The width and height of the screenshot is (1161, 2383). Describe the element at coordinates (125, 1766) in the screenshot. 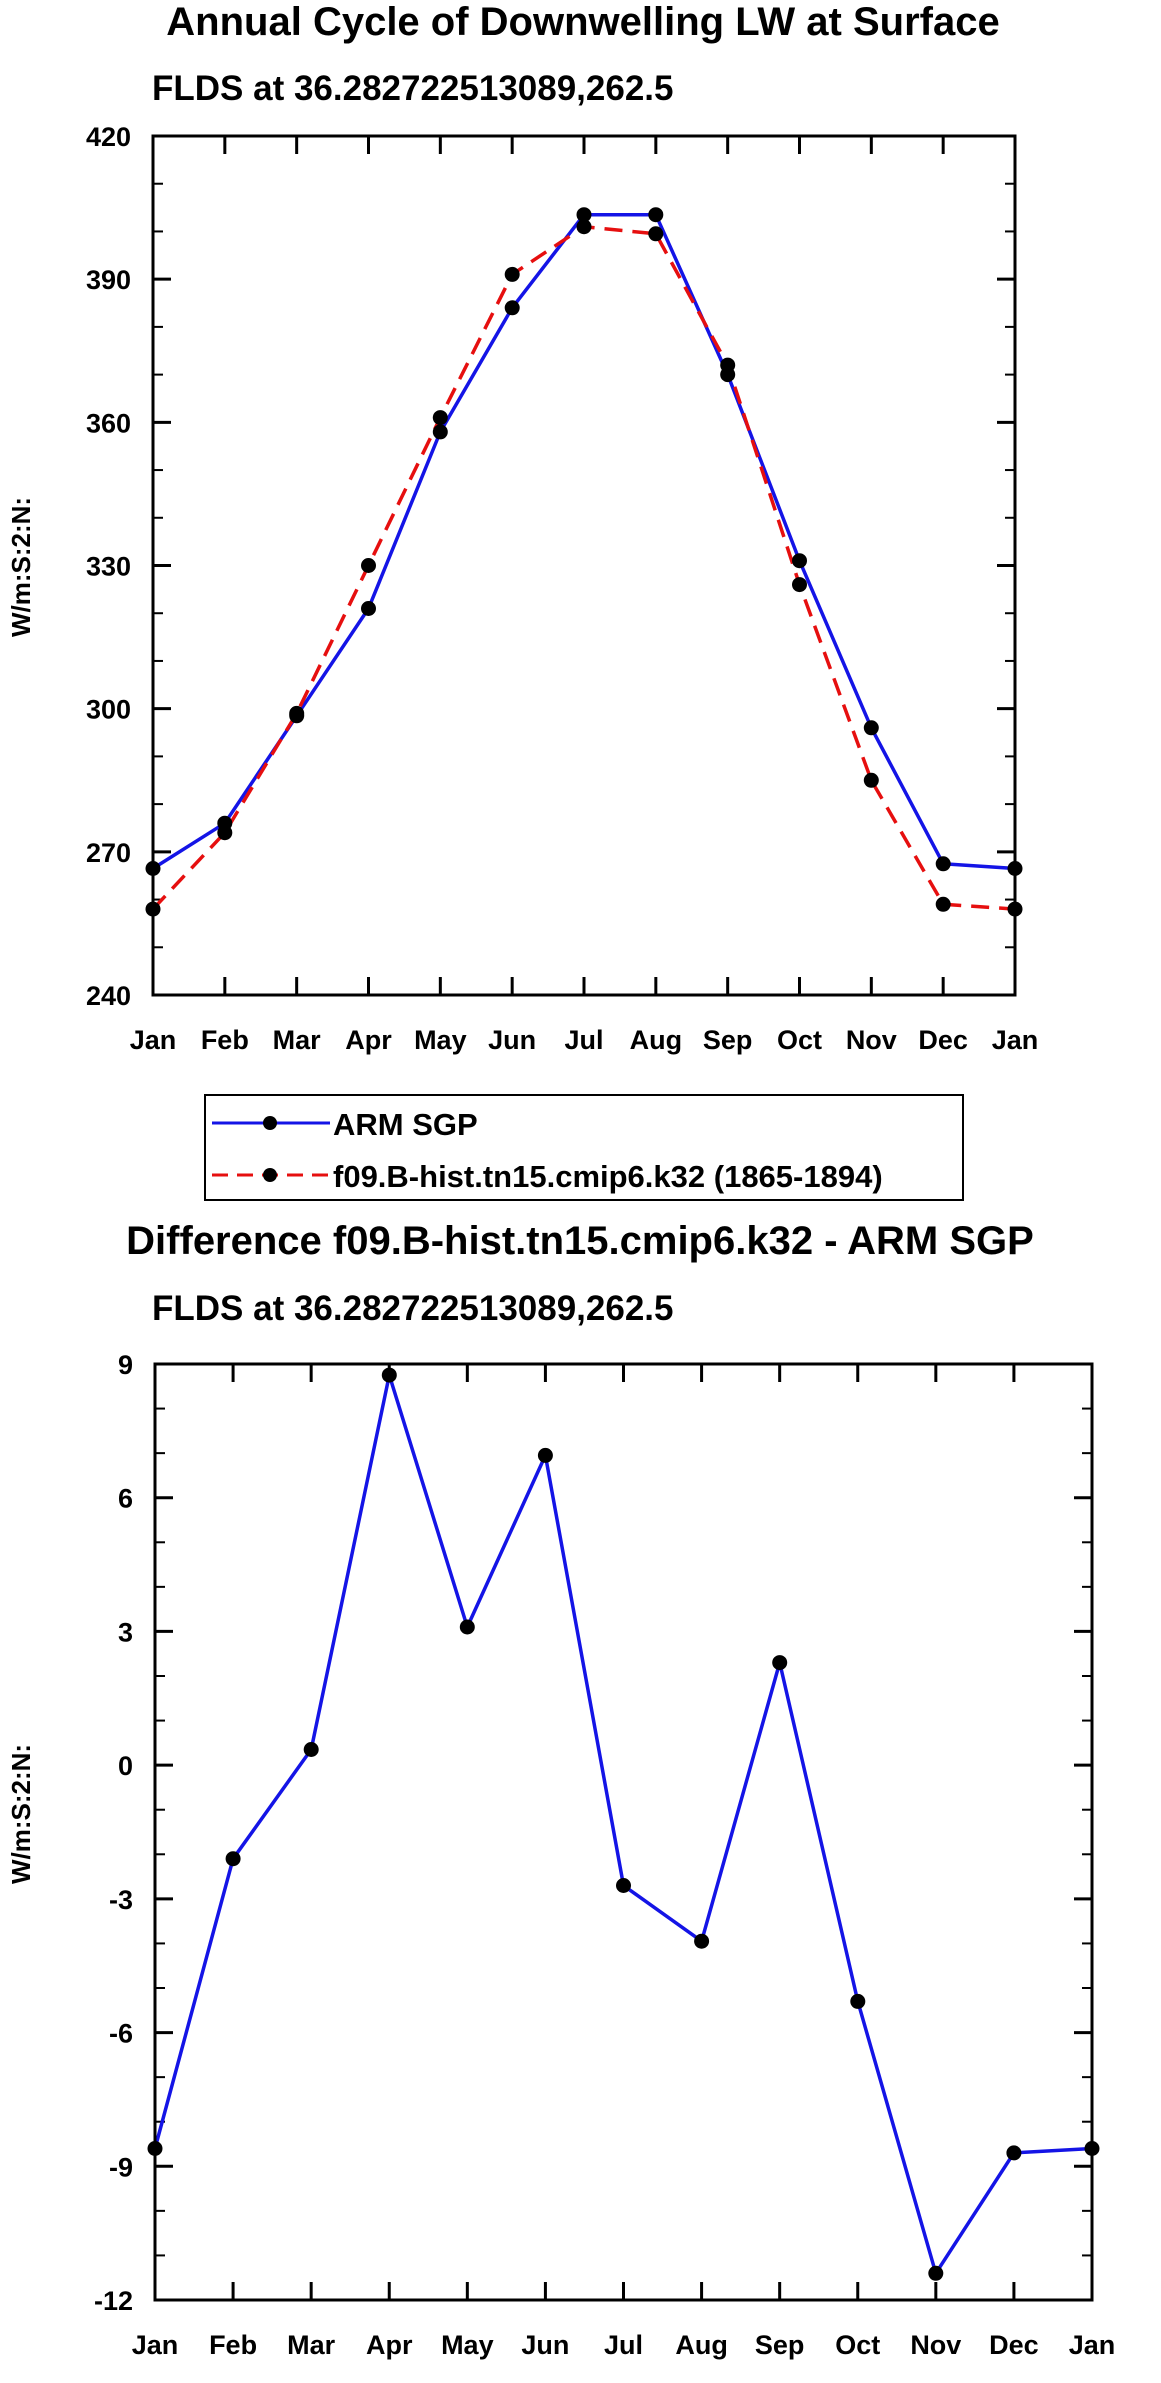

I see `chart-2-y-tick-label: 0` at that location.